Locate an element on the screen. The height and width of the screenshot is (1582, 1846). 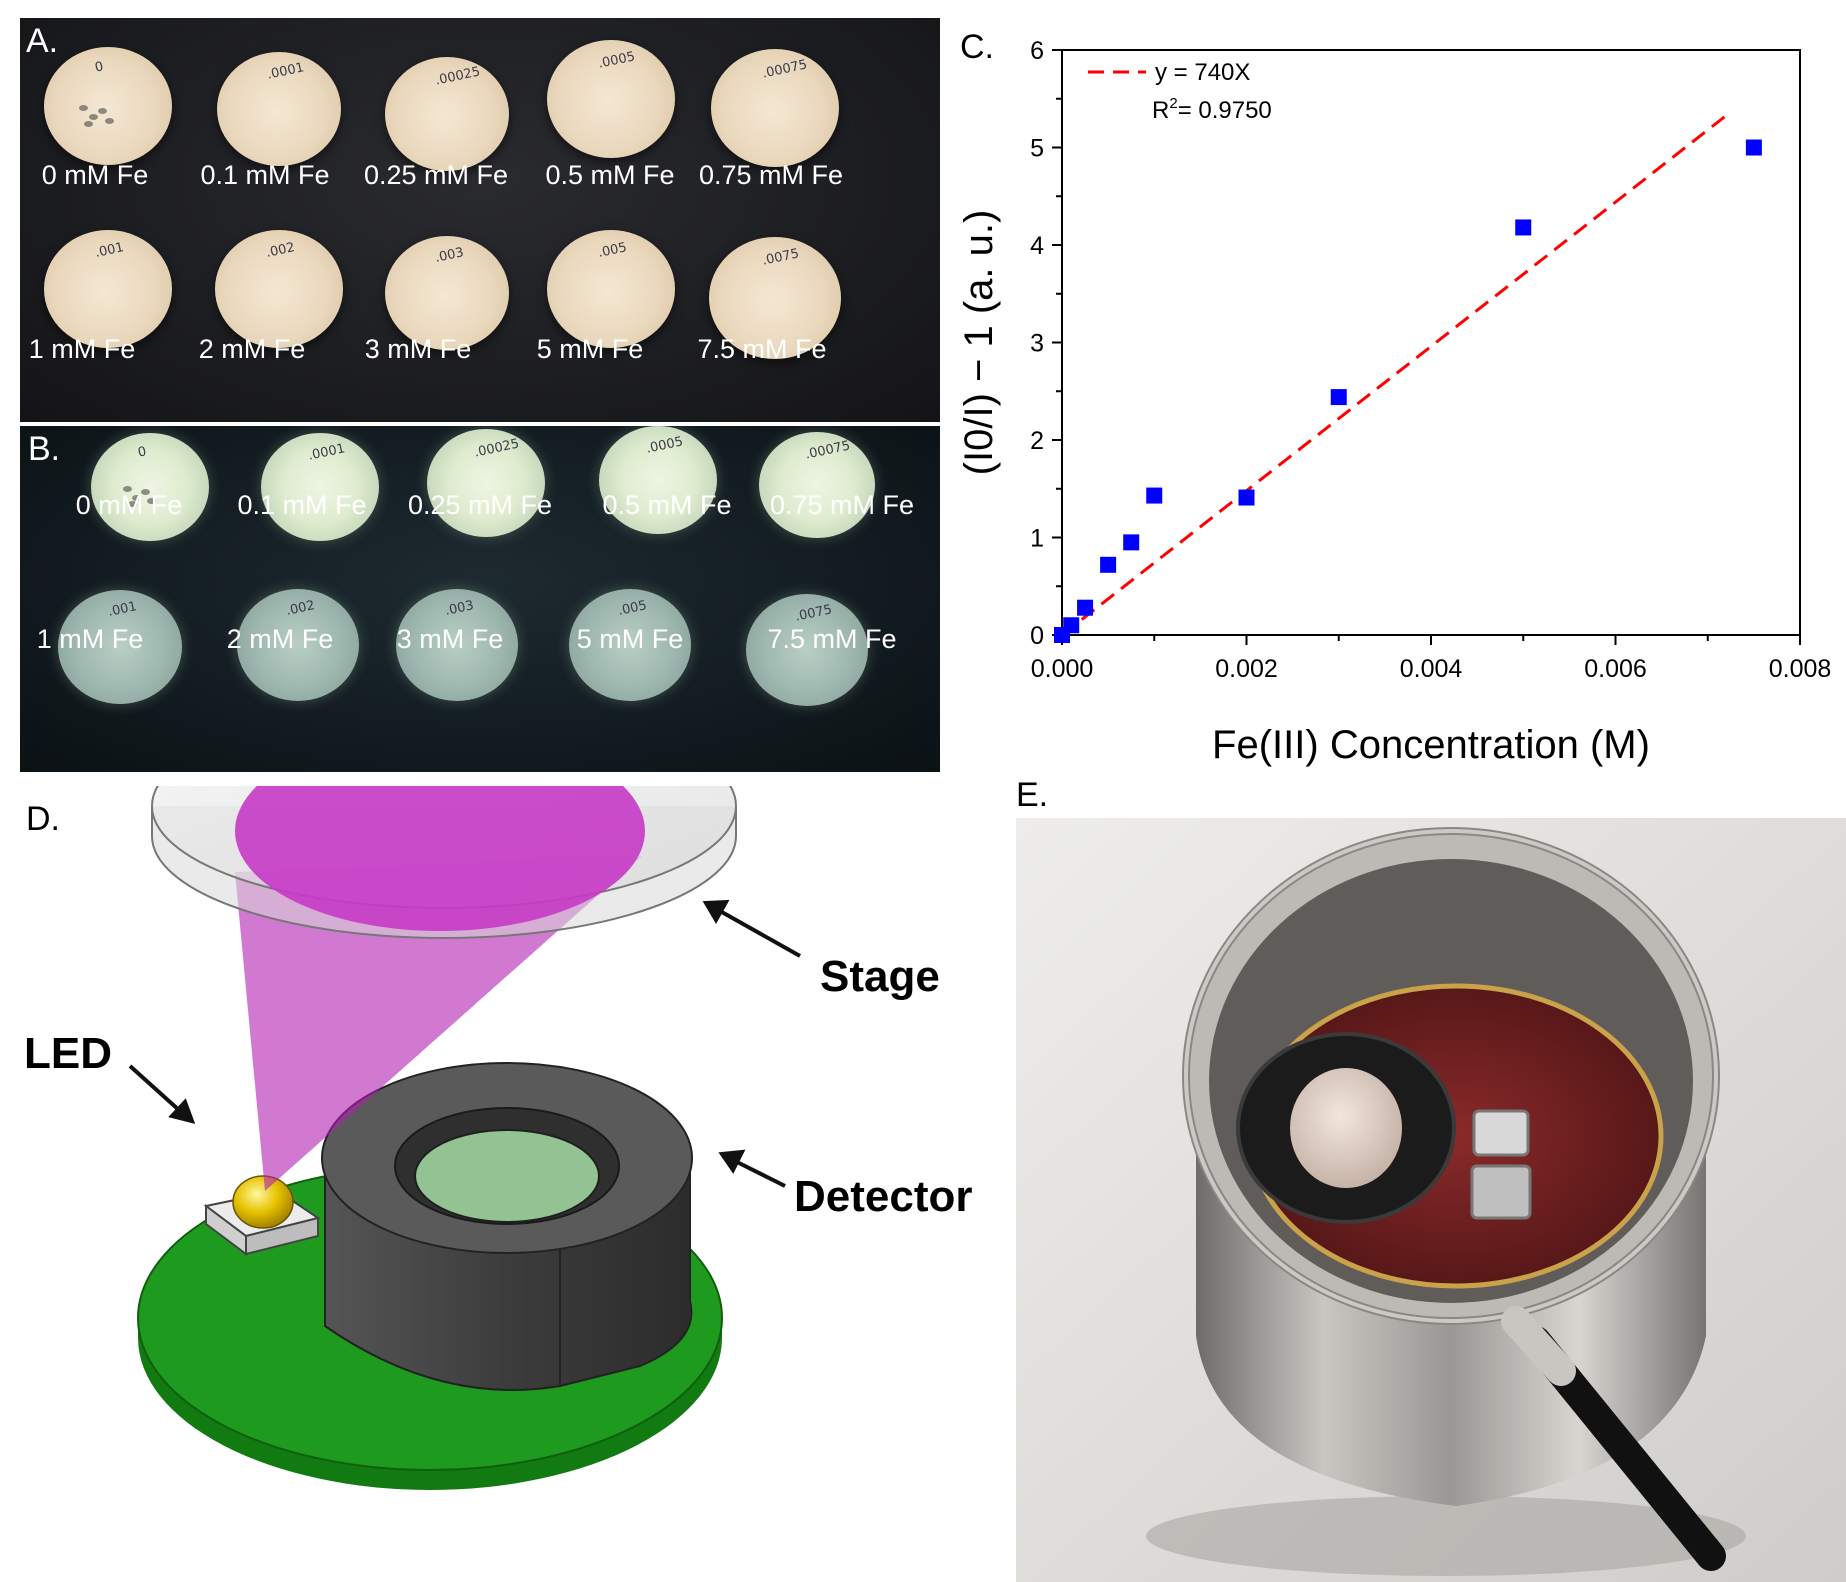
annotation-arrows is located at coordinates (464, 1043).